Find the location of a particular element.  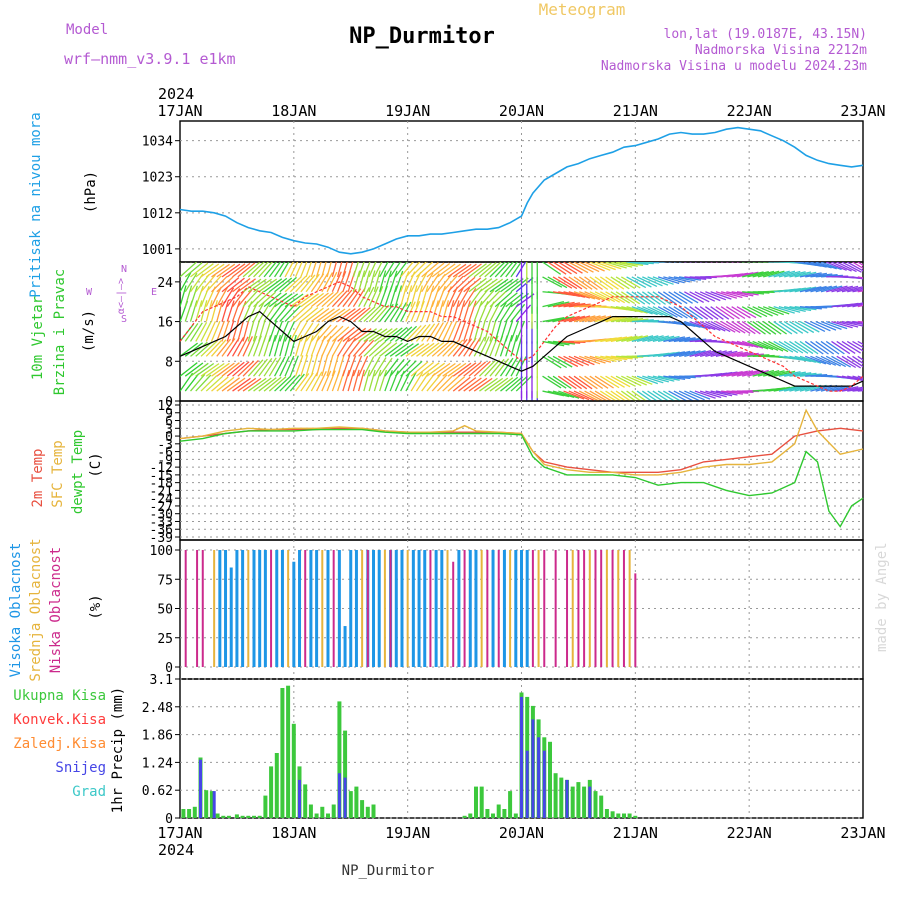

value-tick-label: 1012 is located at coordinates (157, 214).